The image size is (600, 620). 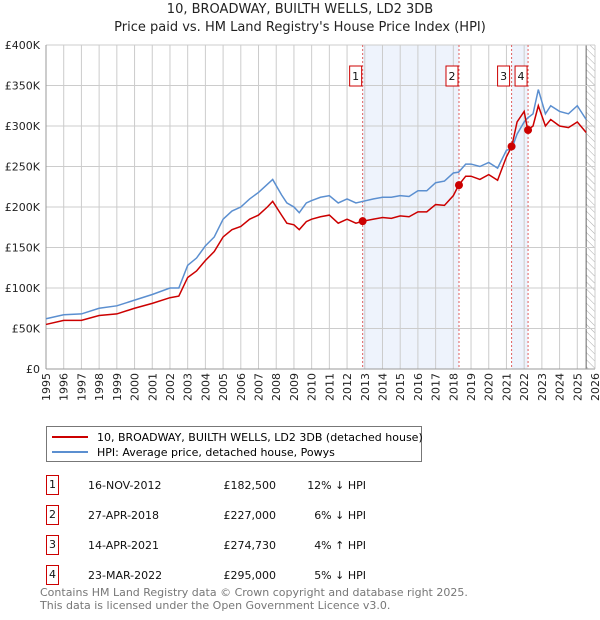 What do you see at coordinates (560, 387) in the screenshot?
I see `x-tick-label: 2024` at bounding box center [560, 387].